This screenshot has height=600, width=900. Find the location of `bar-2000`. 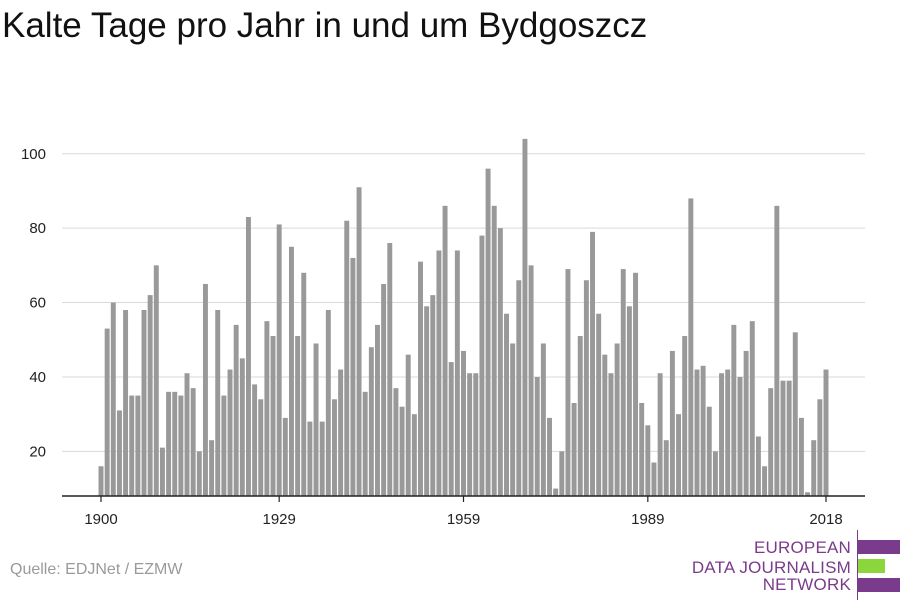

bar-2000 is located at coordinates (715, 473).